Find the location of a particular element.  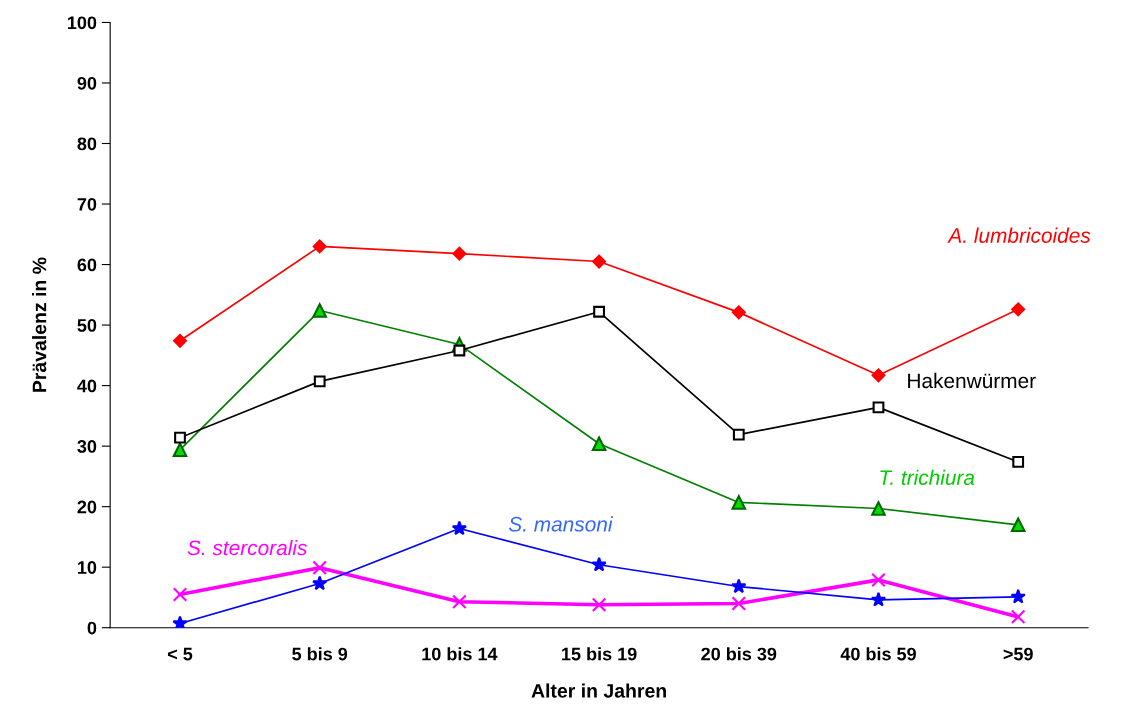

series-label: T. trichiura is located at coordinates (927, 477).